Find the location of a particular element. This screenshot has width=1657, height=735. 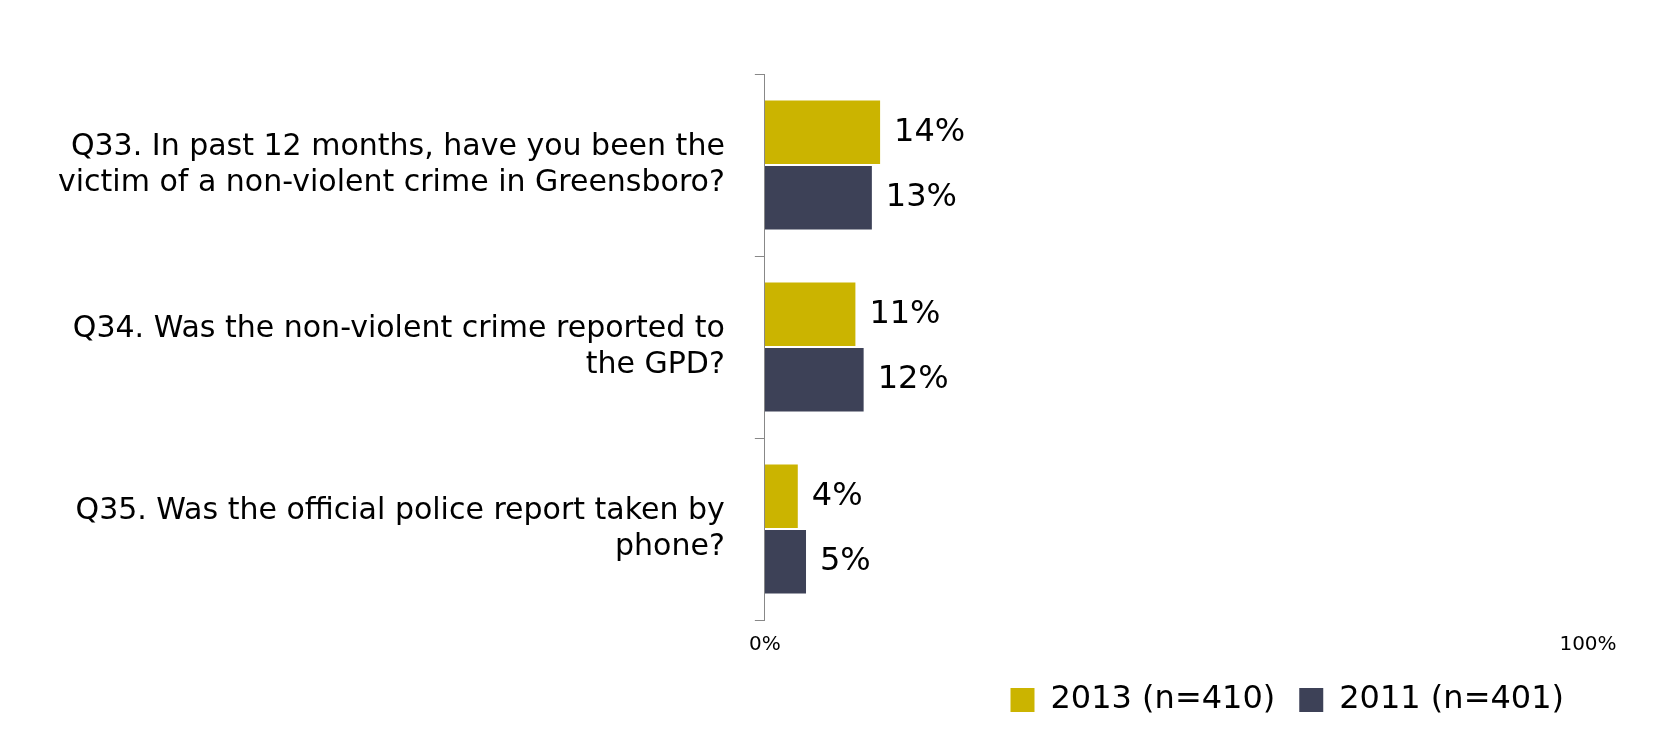

y-tick-label: Q34. Was the non-violent crime reported to the GPD? is located at coordinates (398, 344).